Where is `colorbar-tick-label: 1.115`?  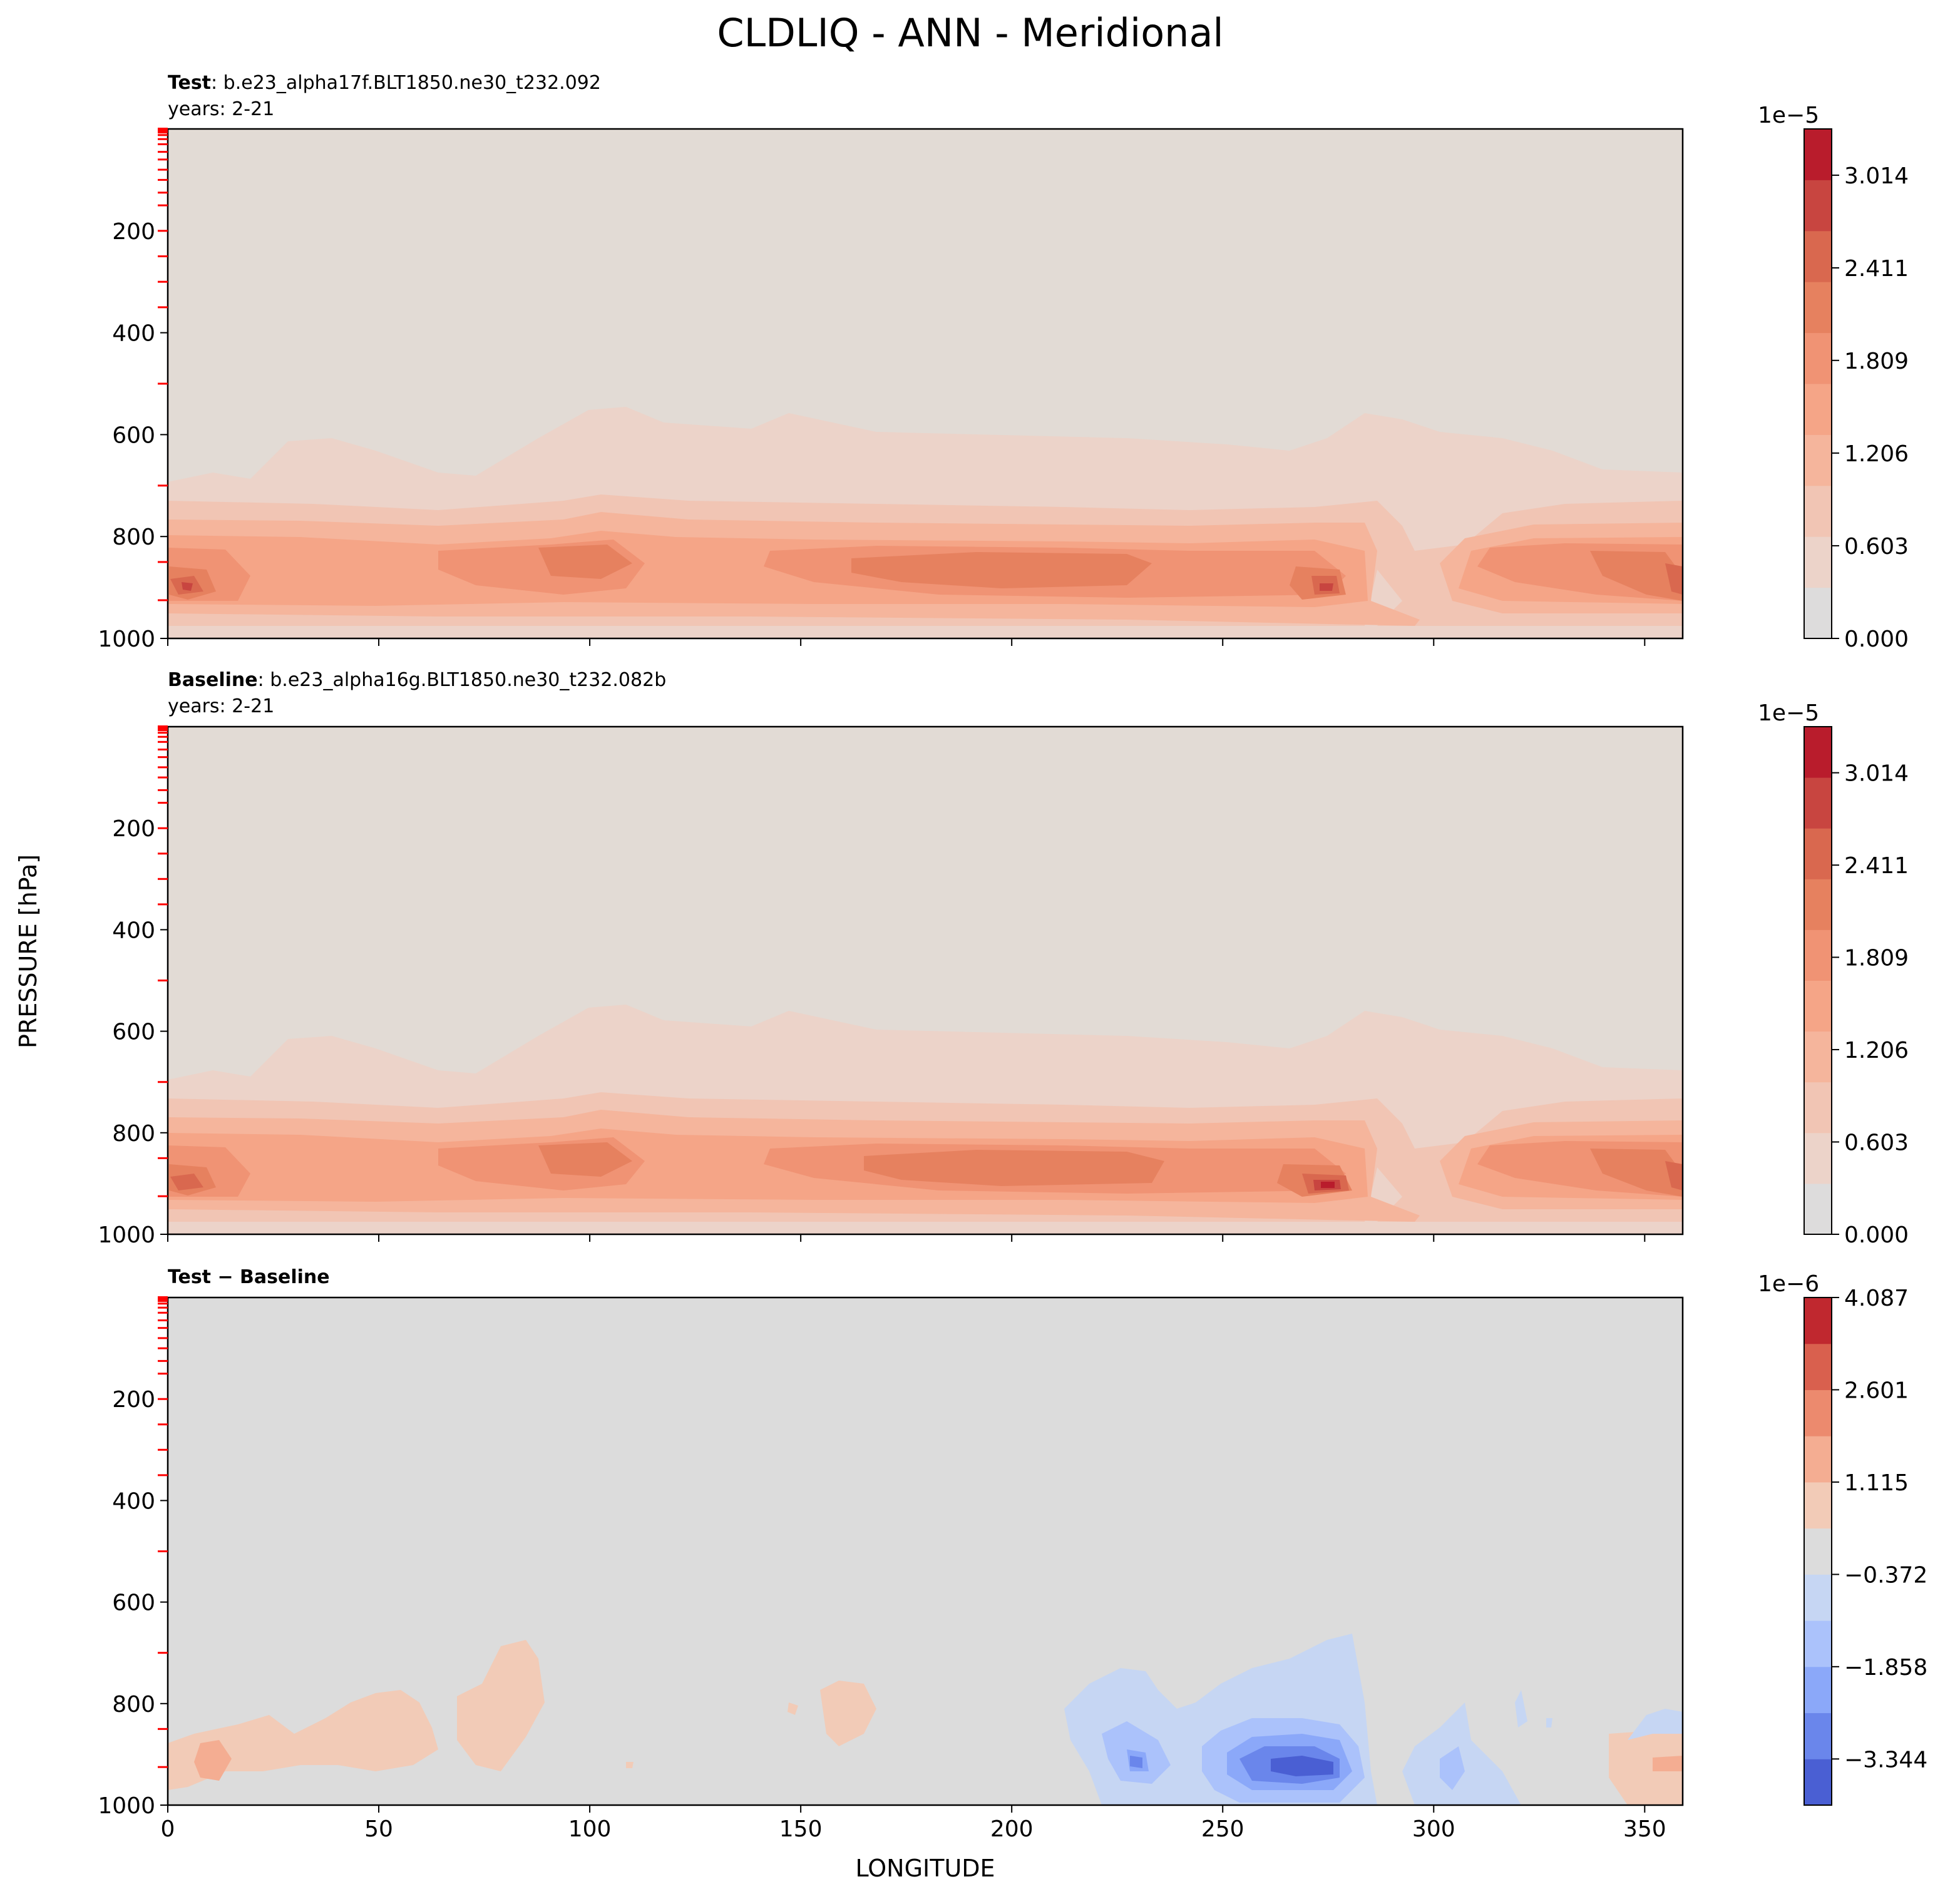
colorbar-tick-label: 1.115 is located at coordinates (1876, 1483).